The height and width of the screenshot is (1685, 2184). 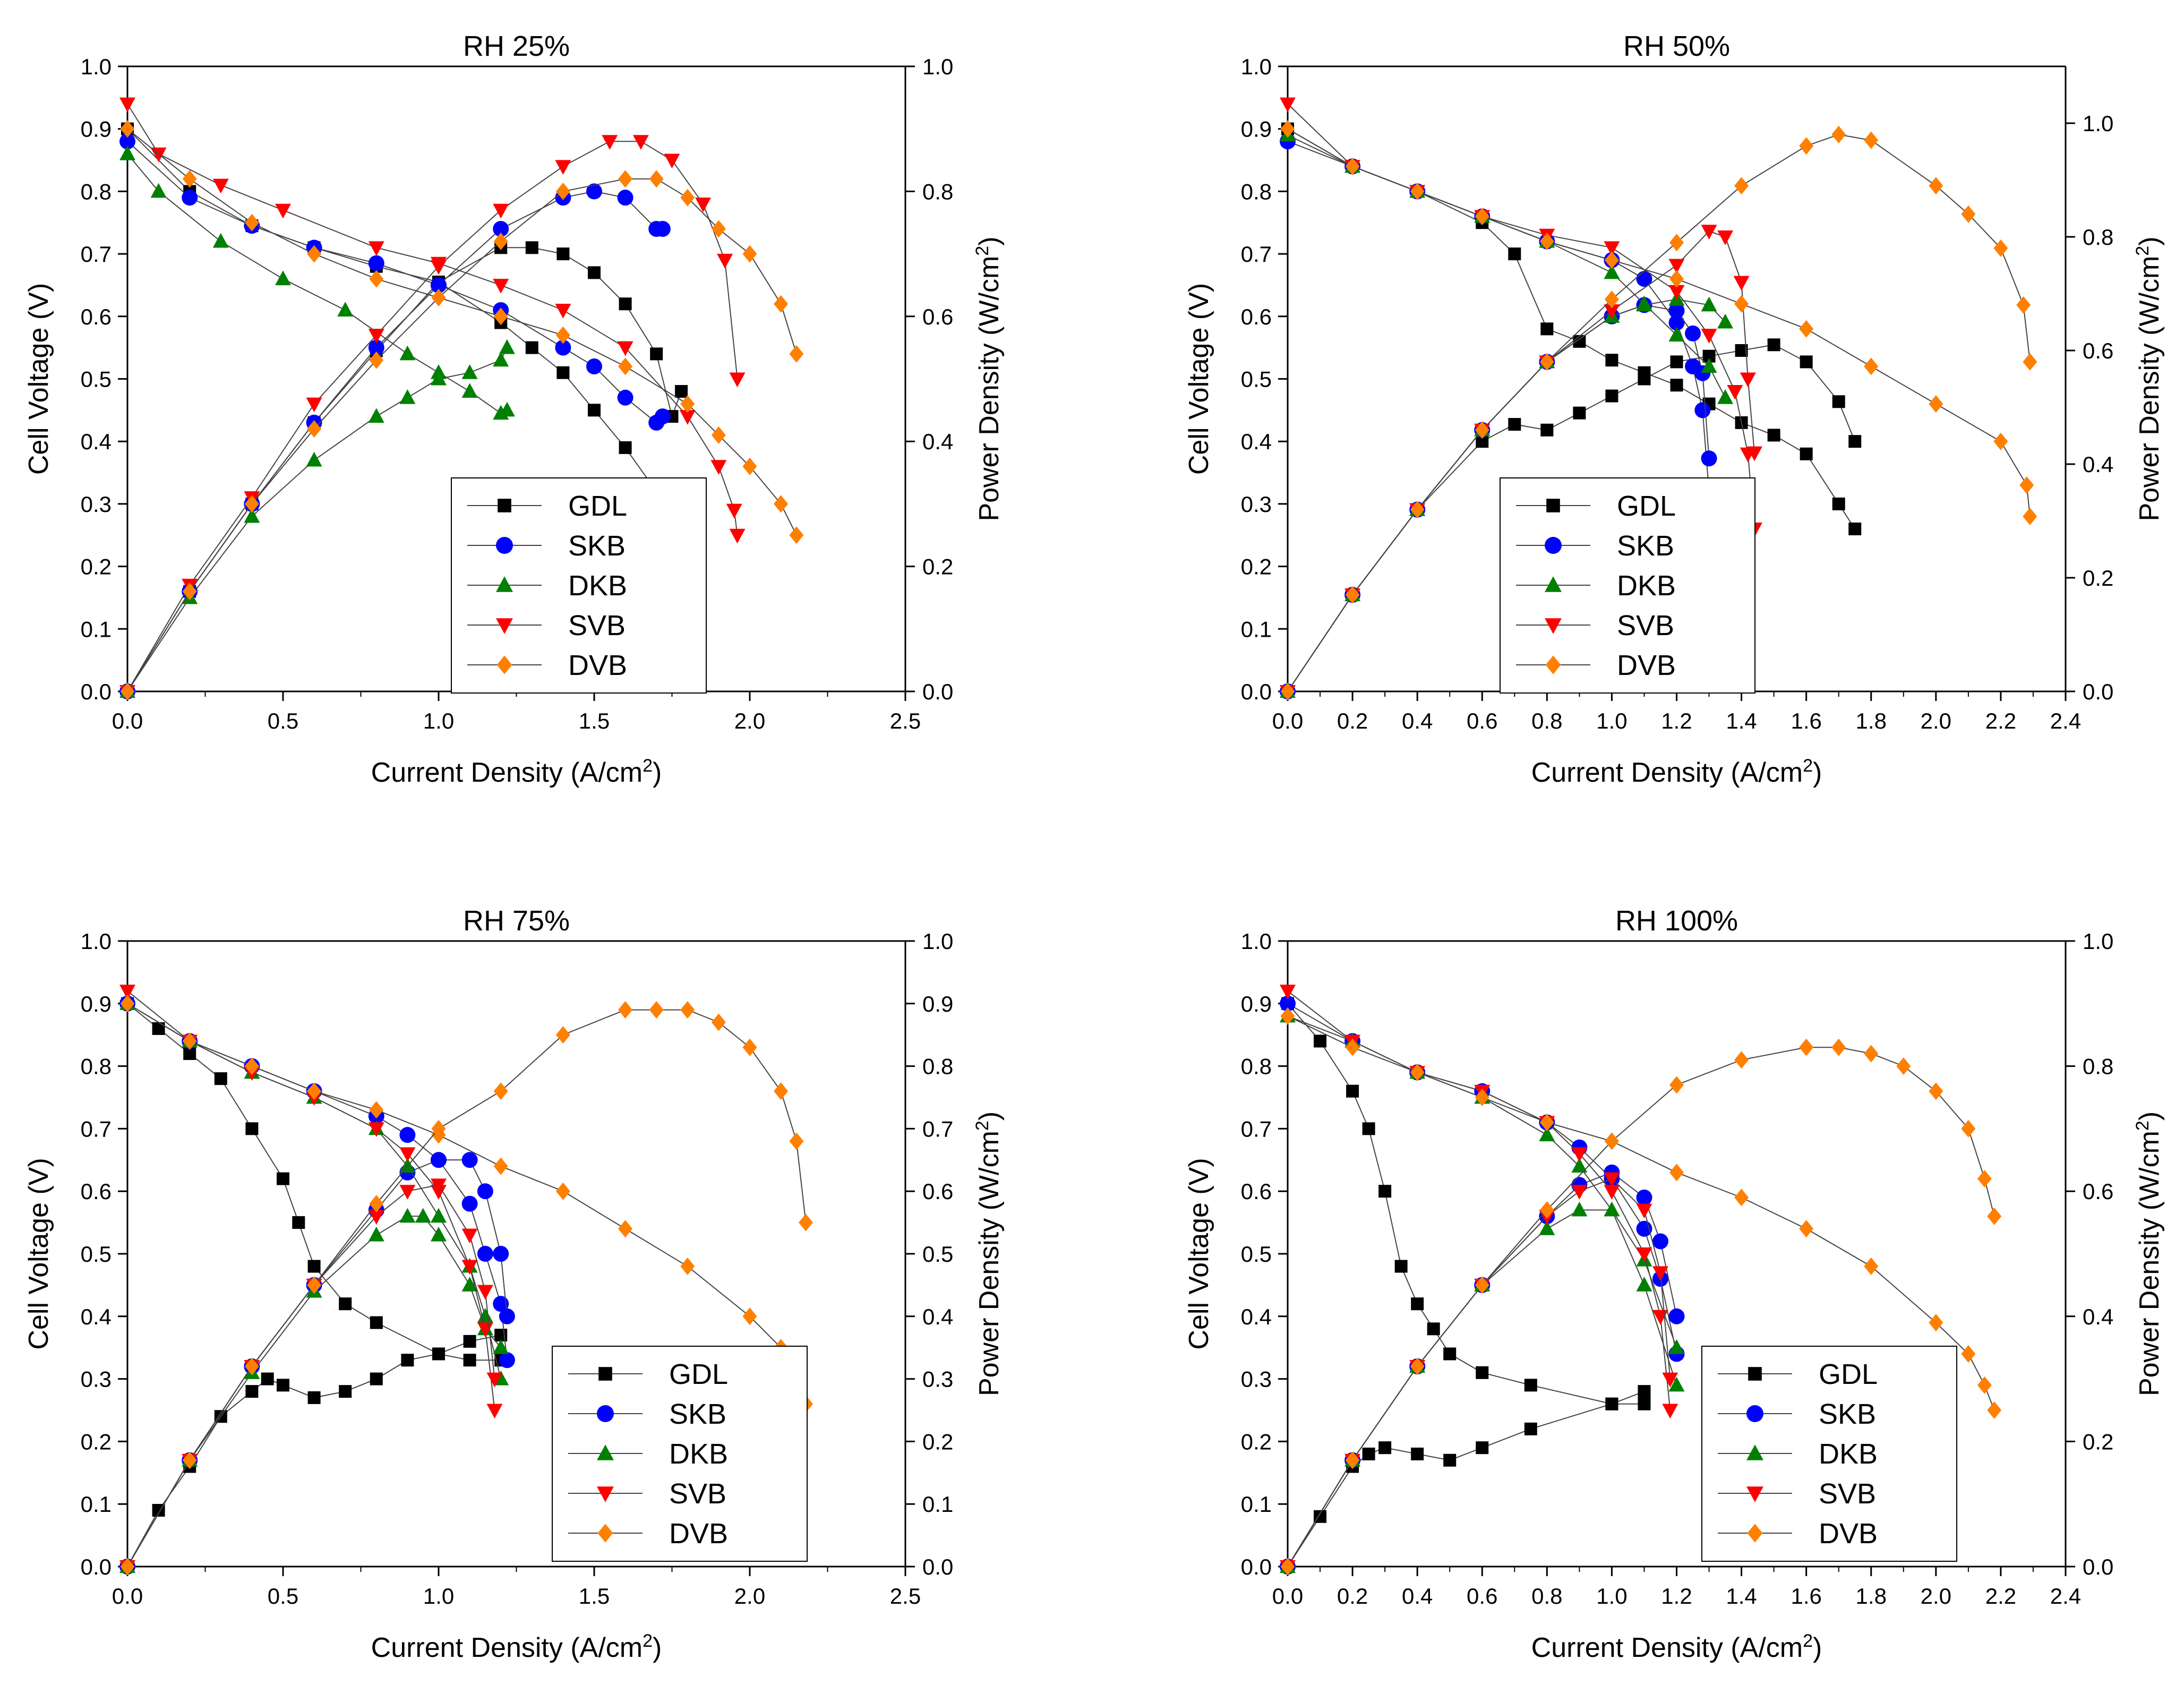 I want to click on x-tick-label: 1.2, so click(x=1676, y=1596).